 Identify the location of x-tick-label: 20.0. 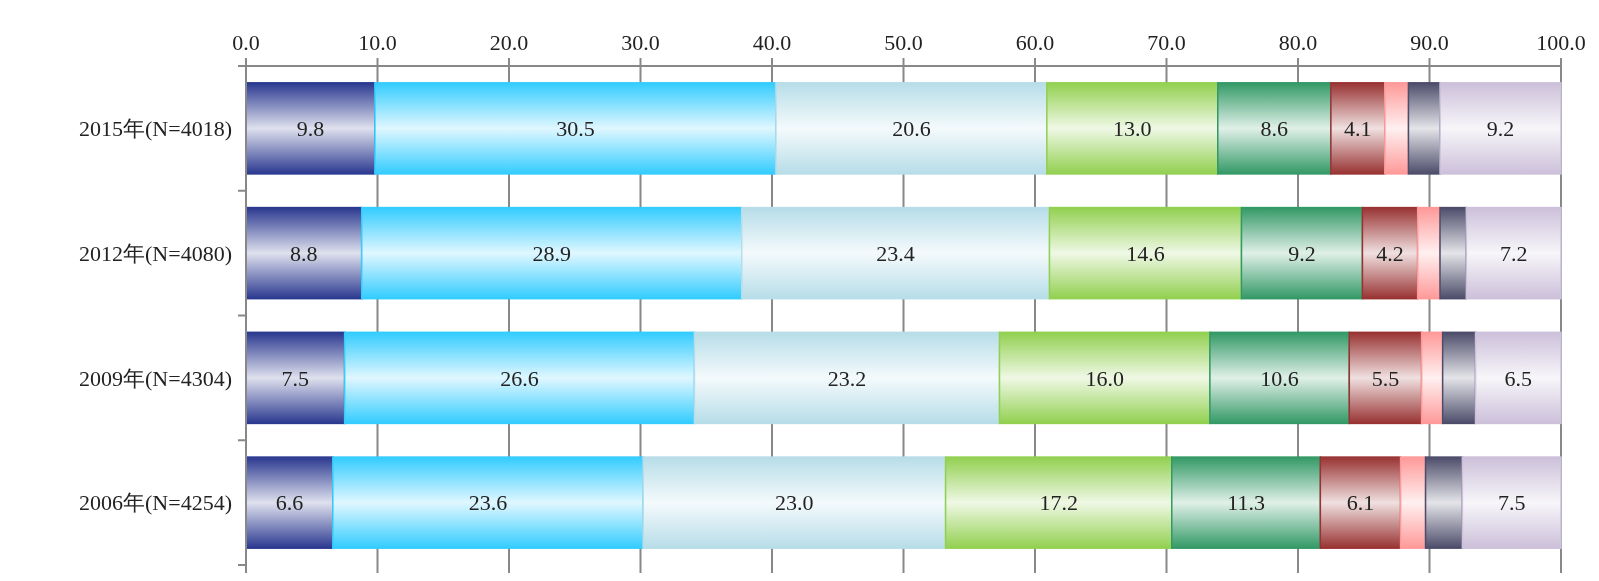
(509, 42).